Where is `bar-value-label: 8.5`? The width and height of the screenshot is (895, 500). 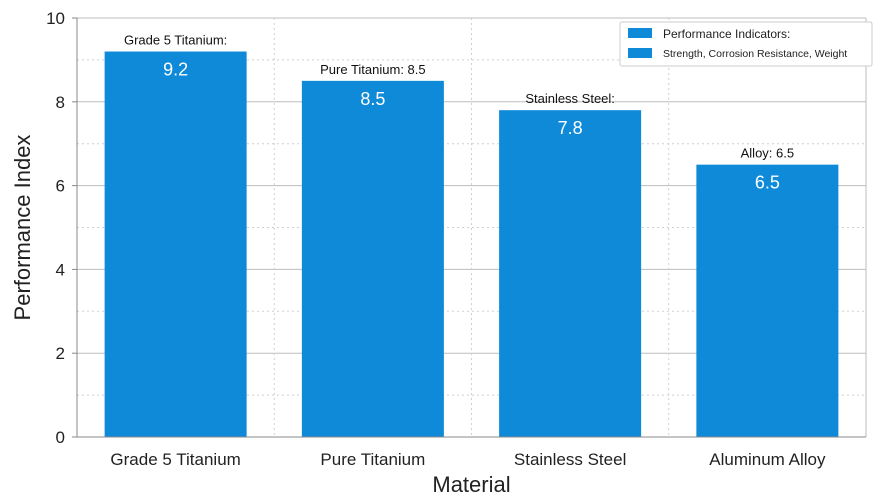 bar-value-label: 8.5 is located at coordinates (372, 99).